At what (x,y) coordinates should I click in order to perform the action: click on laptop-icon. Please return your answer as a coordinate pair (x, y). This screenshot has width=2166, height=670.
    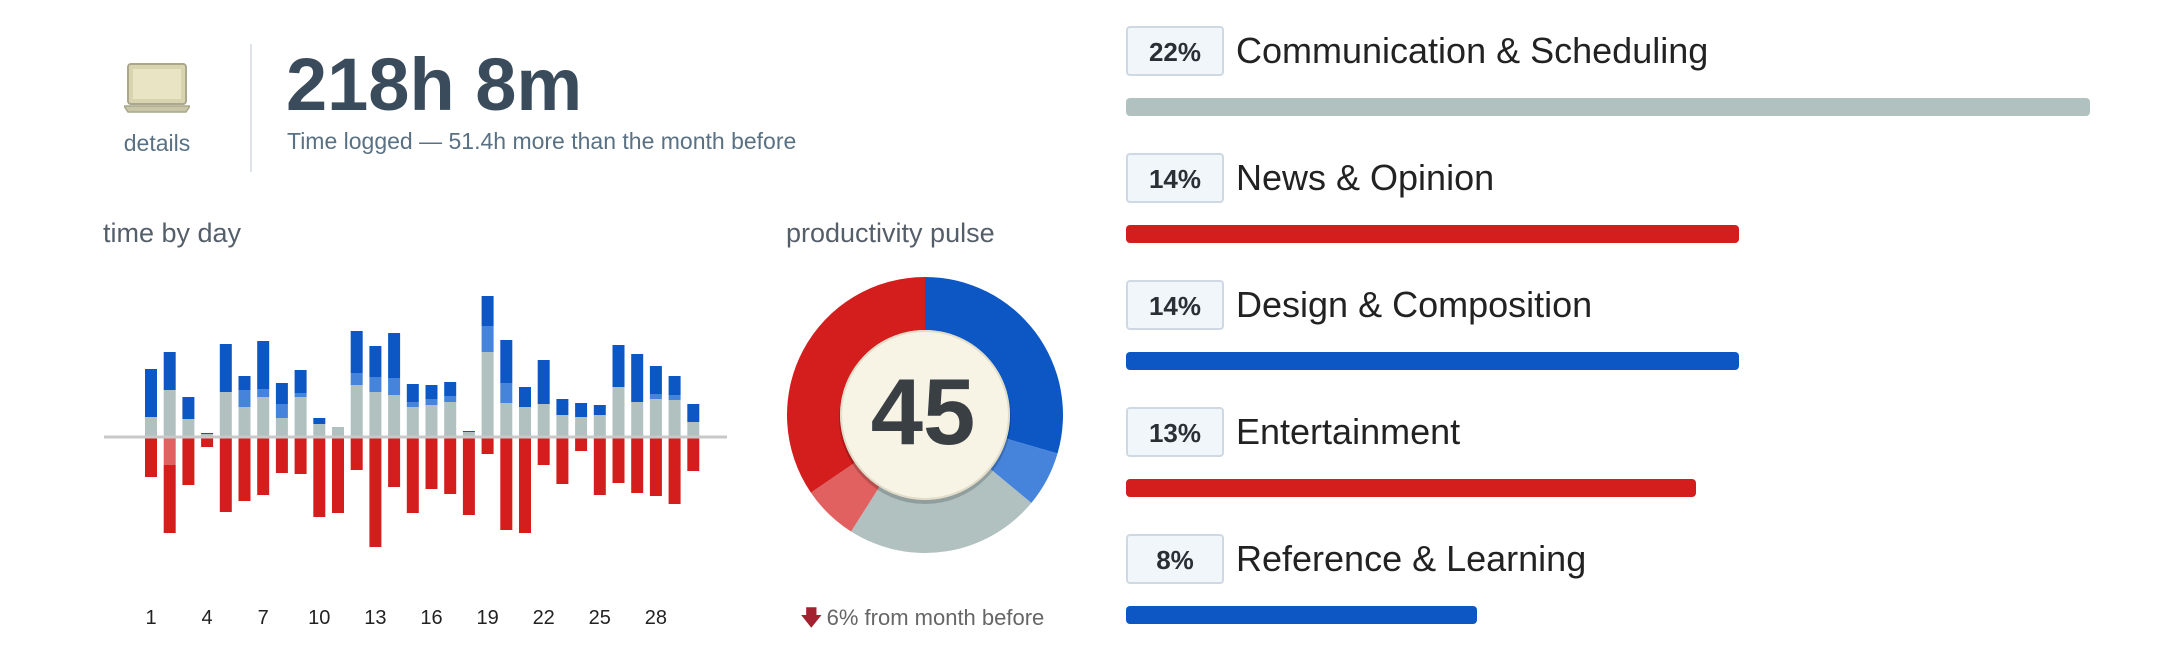
    Looking at the image, I should click on (157, 88).